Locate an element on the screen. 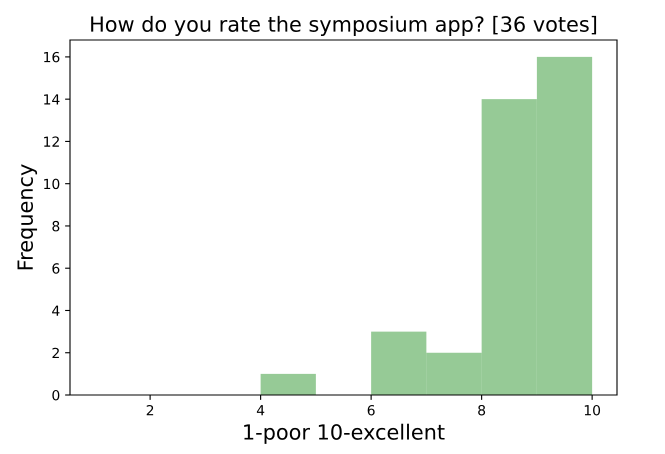  y-tick-label: 2 is located at coordinates (55, 353).